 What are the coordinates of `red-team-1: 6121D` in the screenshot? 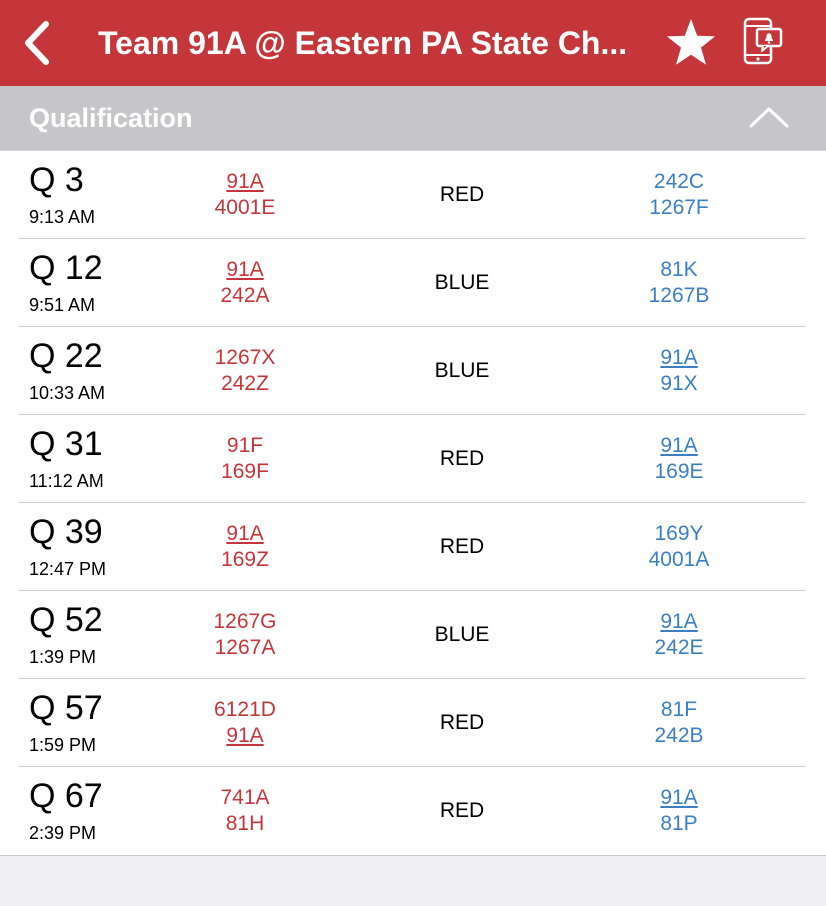 It's located at (245, 709).